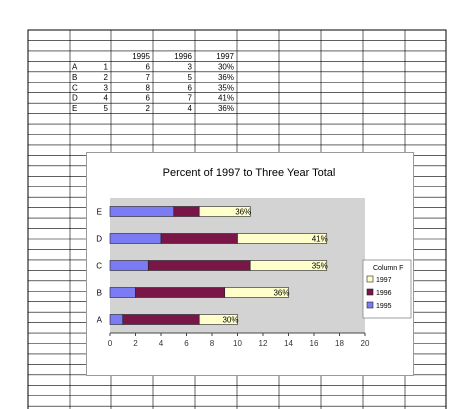 This screenshot has height=409, width=474. What do you see at coordinates (161, 319) in the screenshot?
I see `bar-1996-A` at bounding box center [161, 319].